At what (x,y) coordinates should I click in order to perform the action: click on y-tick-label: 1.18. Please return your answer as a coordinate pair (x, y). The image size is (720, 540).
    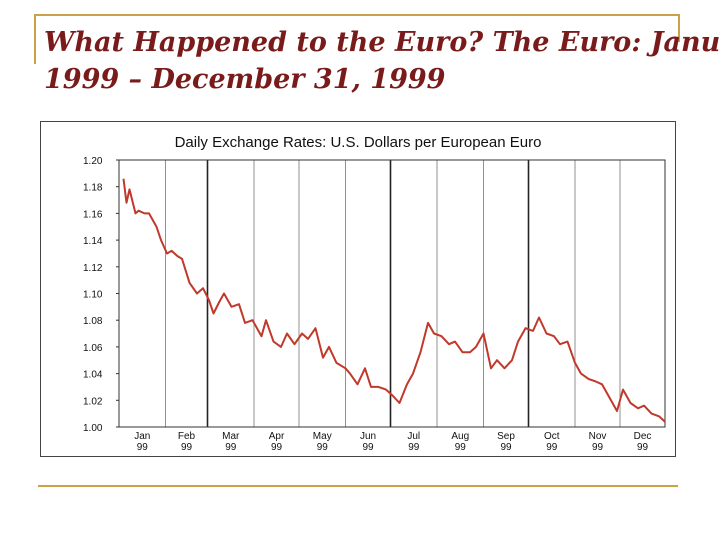
    Looking at the image, I should click on (93, 188).